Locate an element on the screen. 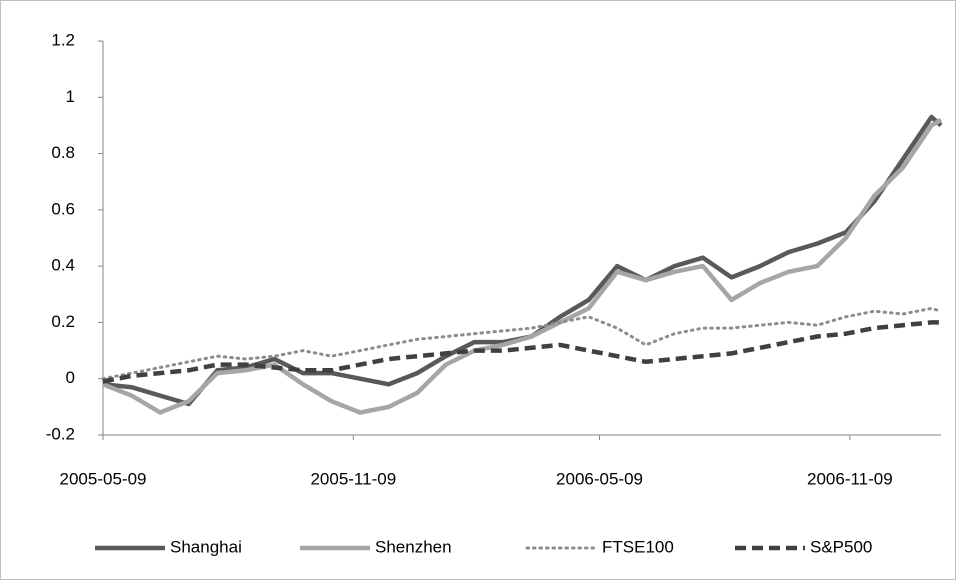  legend-label: S&P500 is located at coordinates (841, 546).